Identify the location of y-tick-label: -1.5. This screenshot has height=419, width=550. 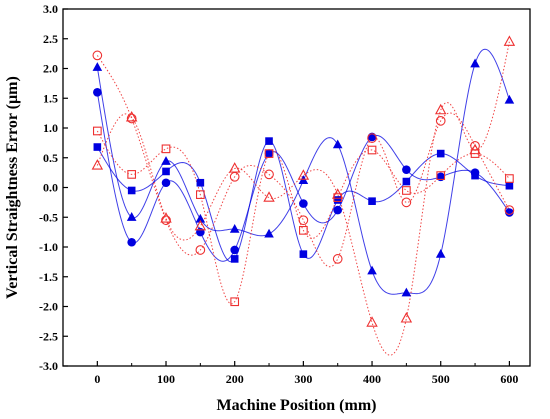
(48, 277).